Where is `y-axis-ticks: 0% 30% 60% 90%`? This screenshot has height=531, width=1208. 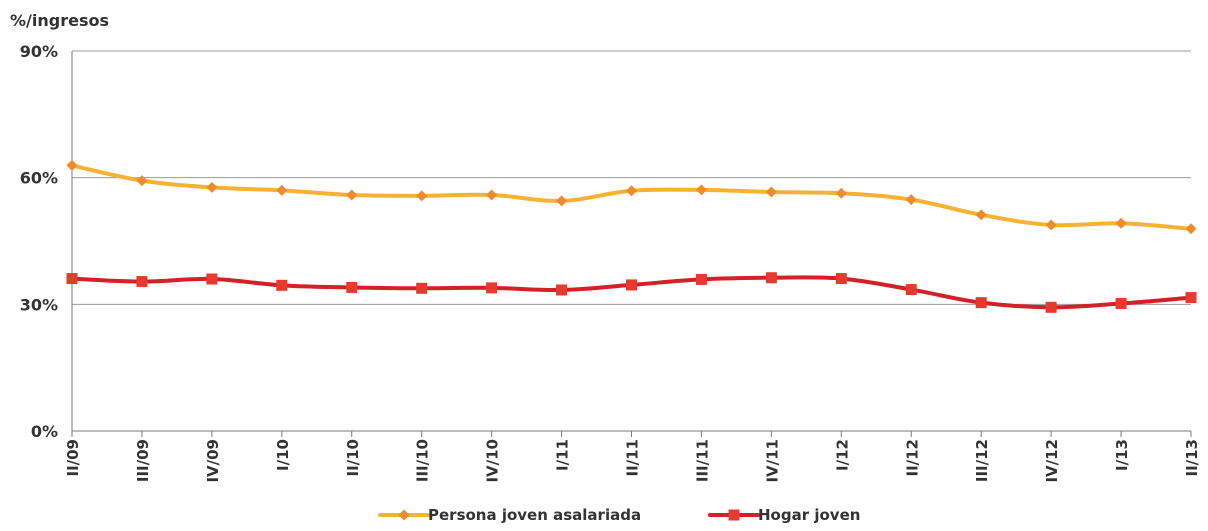 y-axis-ticks: 0% 30% 60% 90% is located at coordinates (39, 241).